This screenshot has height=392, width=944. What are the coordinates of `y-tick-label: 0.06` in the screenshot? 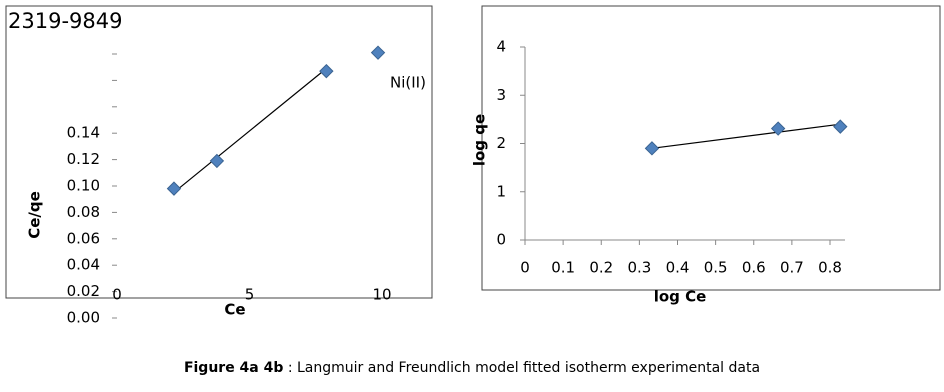 It's located at (83, 238).